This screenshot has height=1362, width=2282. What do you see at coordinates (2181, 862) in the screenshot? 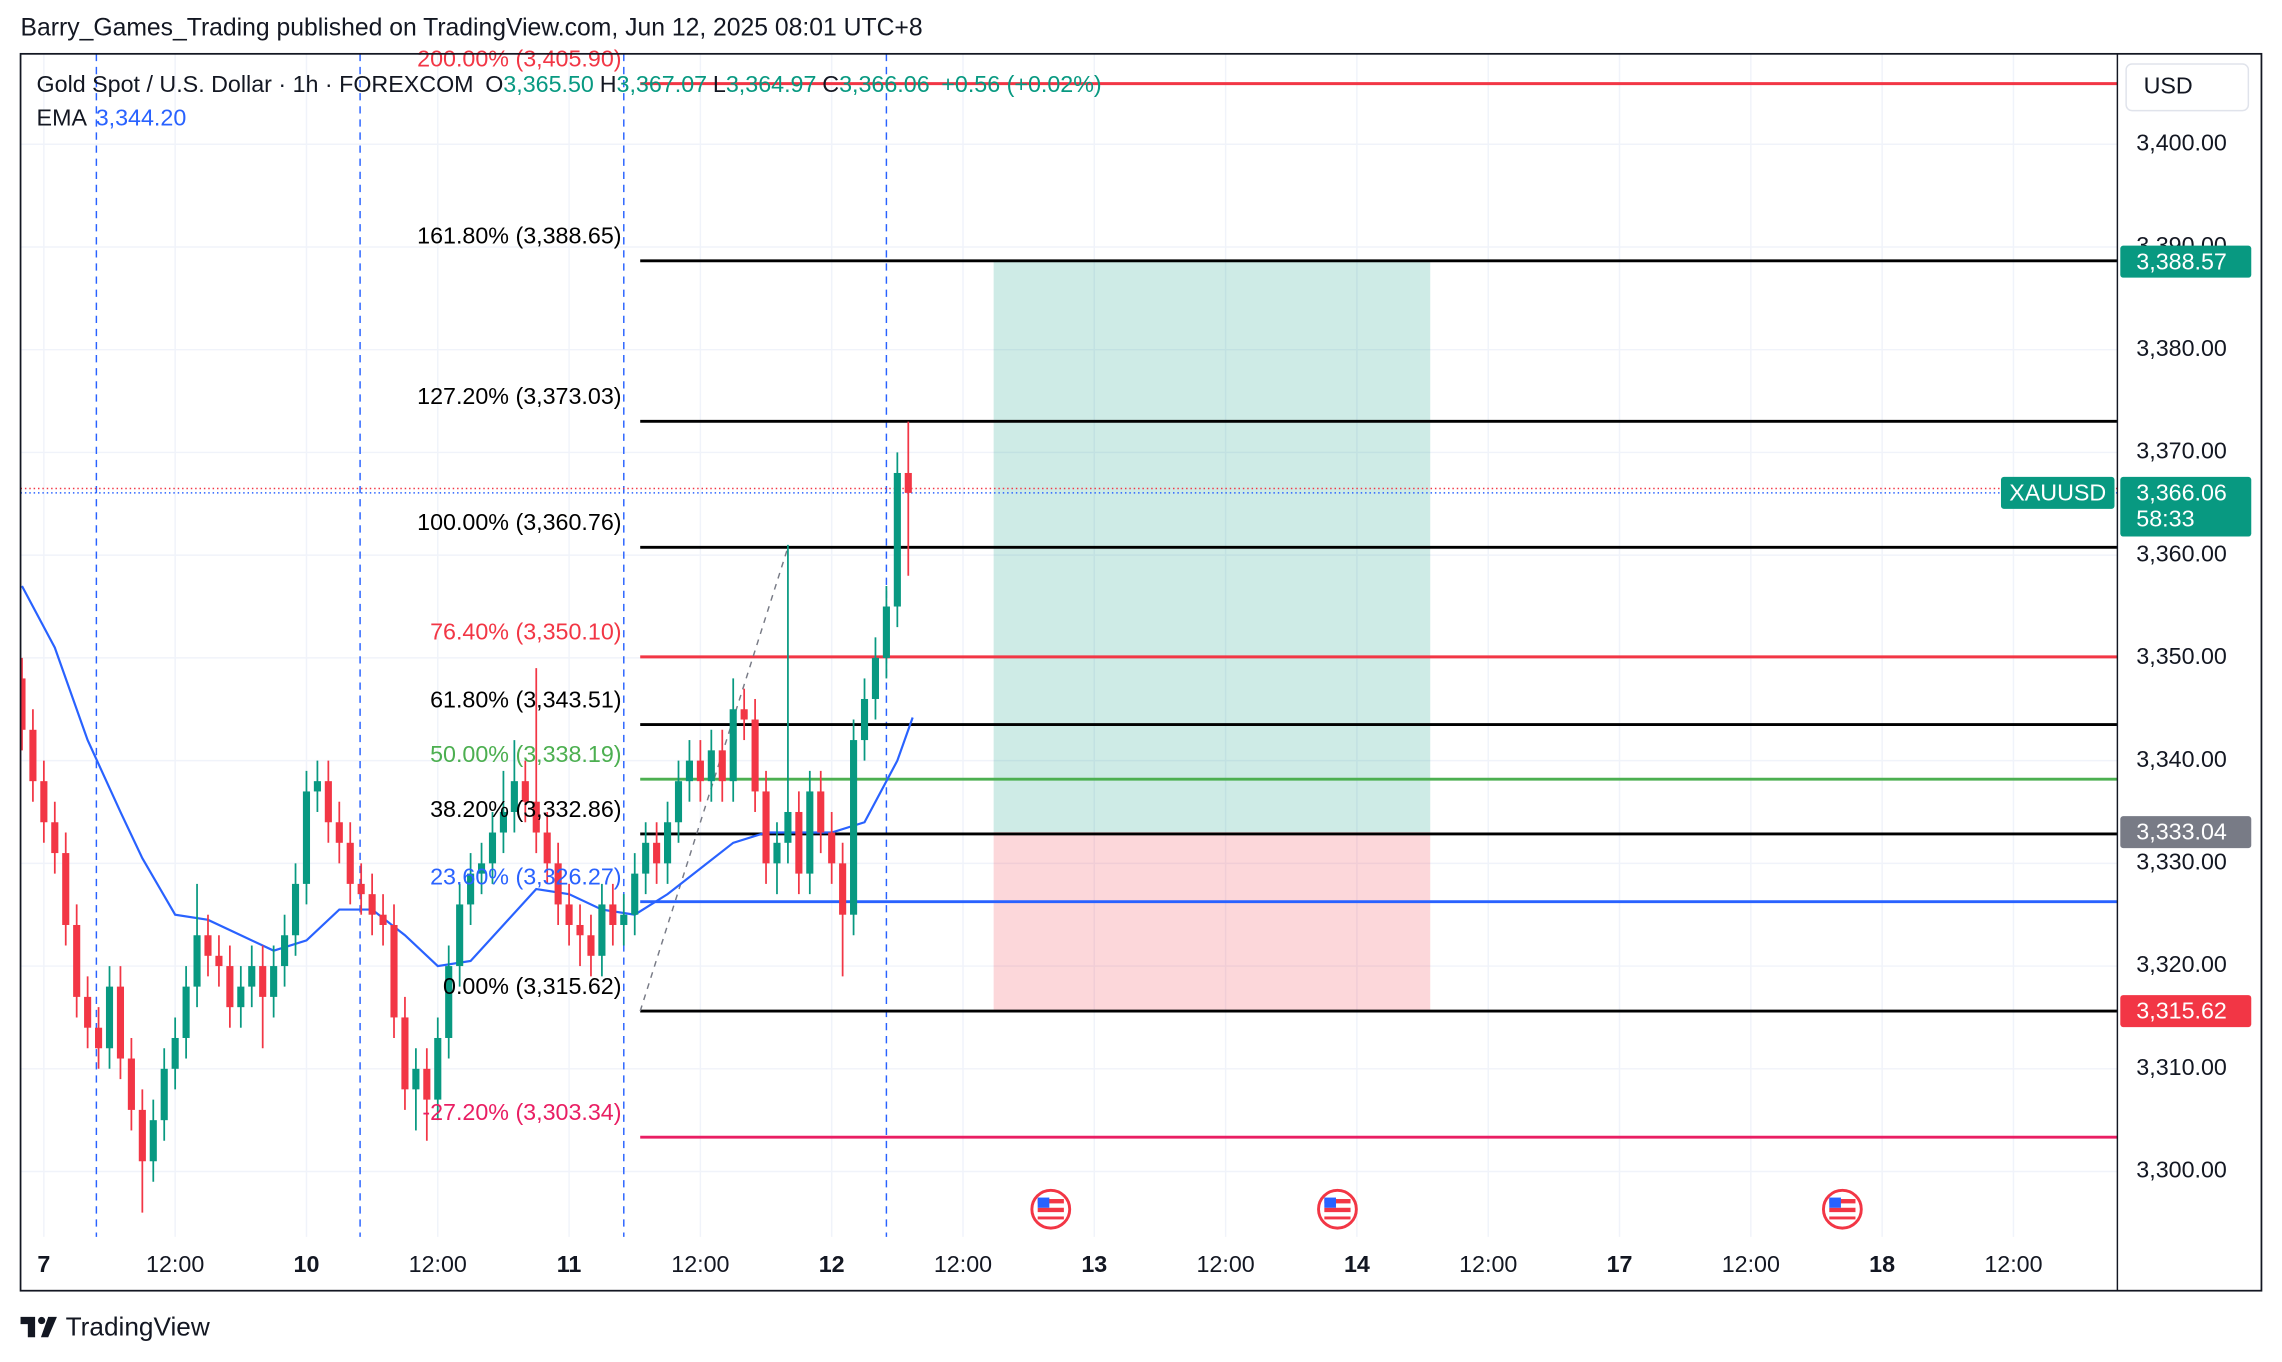
I see `y-tick-label: 3,330.00` at bounding box center [2181, 862].